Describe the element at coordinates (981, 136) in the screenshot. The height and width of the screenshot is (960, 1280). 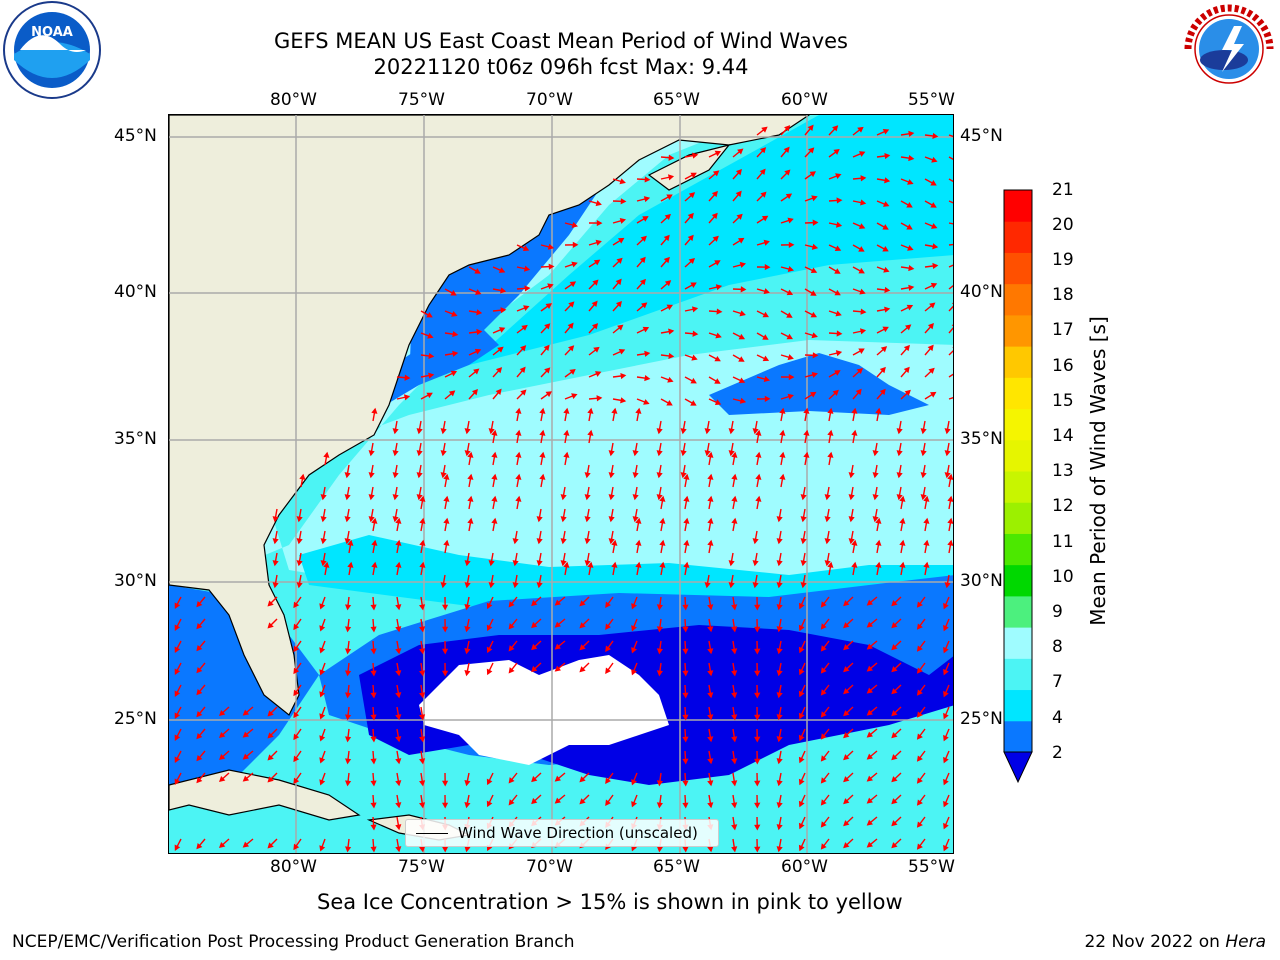
I see `lat-label-right: 45°N` at that location.